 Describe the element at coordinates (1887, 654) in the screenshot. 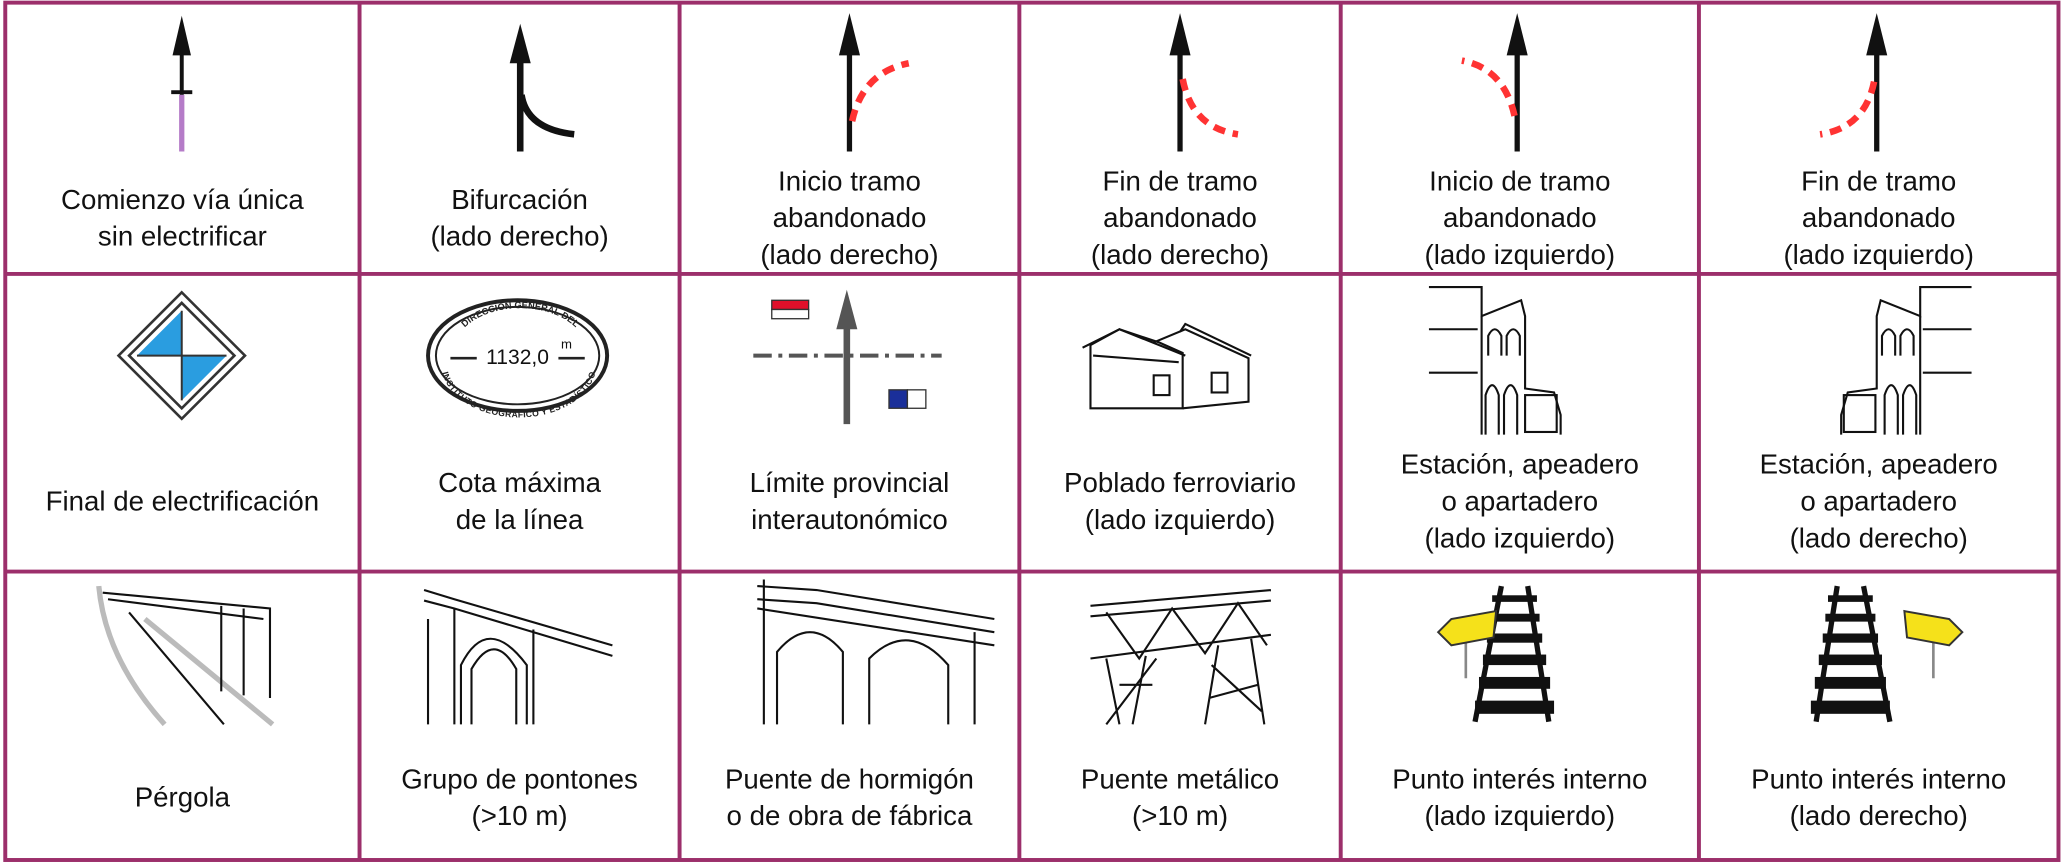

I see `icon-poi-right` at that location.